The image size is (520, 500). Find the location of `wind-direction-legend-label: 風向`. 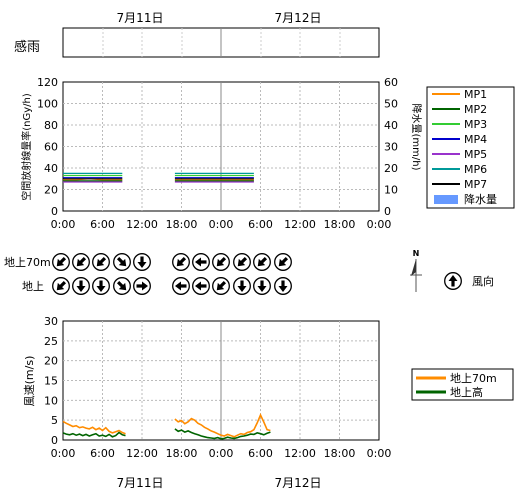

wind-direction-legend-label: 風向 is located at coordinates (483, 281).